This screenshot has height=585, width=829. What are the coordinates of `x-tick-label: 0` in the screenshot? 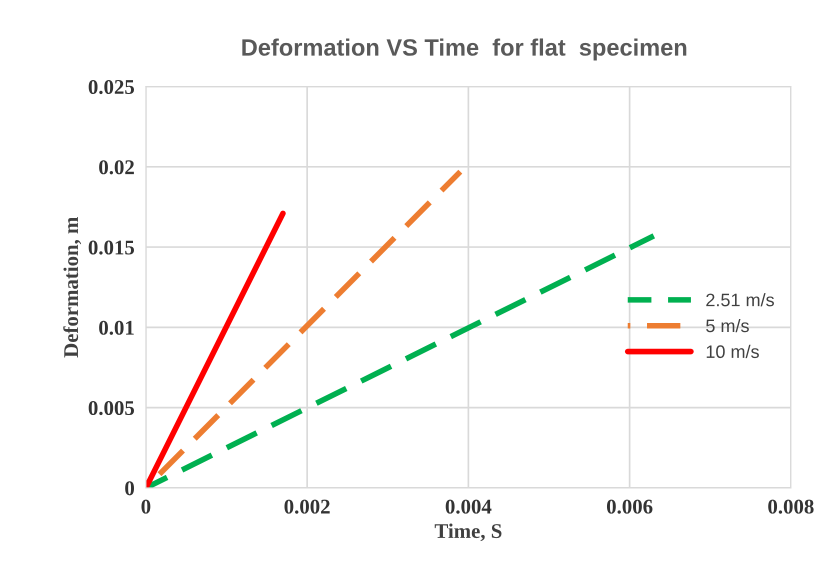 It's located at (145, 507).